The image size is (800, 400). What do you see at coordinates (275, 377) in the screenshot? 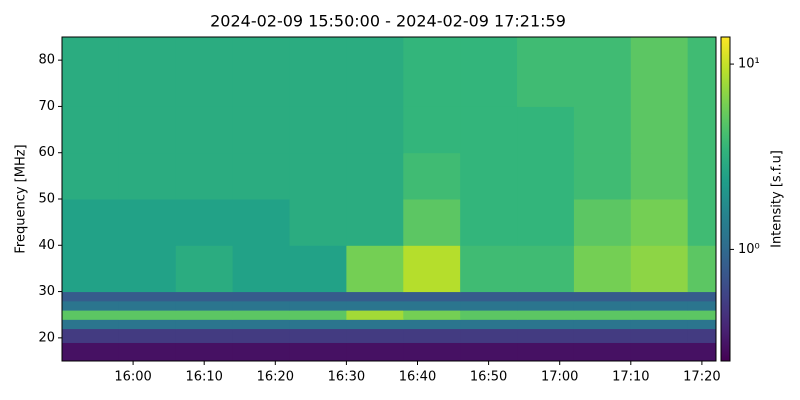
I see `x-tick-label: 16:20` at bounding box center [275, 377].